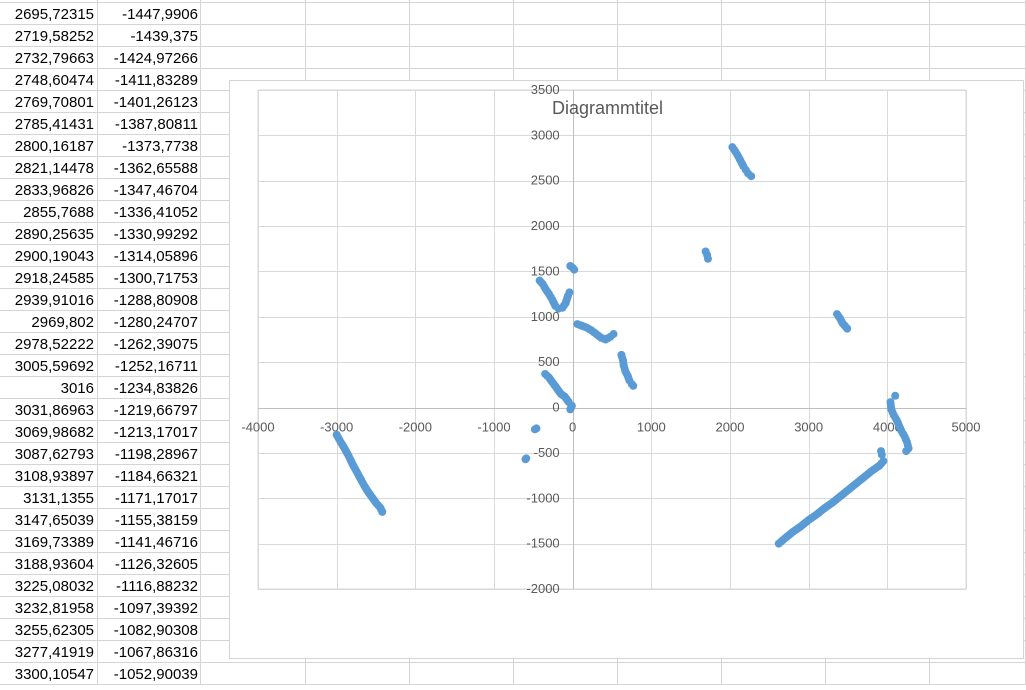  I want to click on chart-title: Diagrammtitel, so click(607, 108).